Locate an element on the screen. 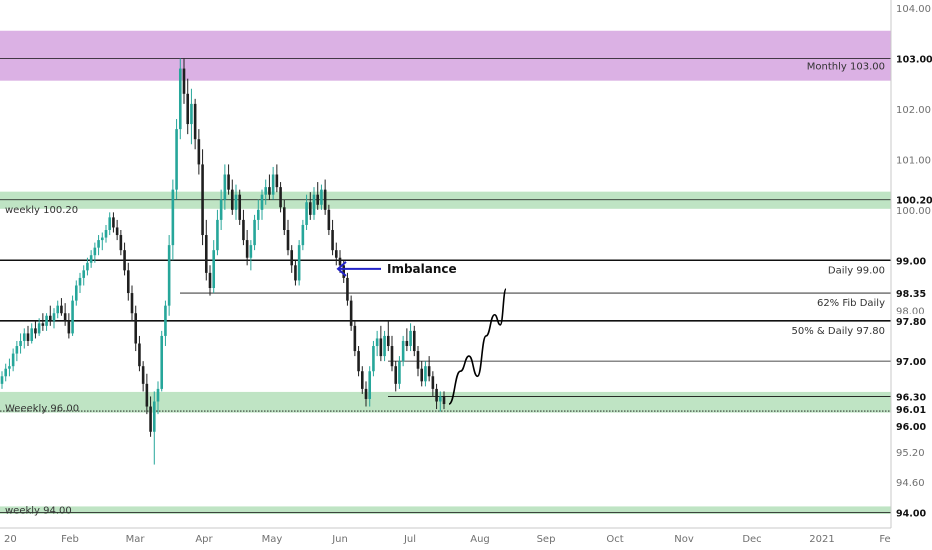 The height and width of the screenshot is (550, 932). level-label-3: 62% Fib Daily is located at coordinates (851, 303).